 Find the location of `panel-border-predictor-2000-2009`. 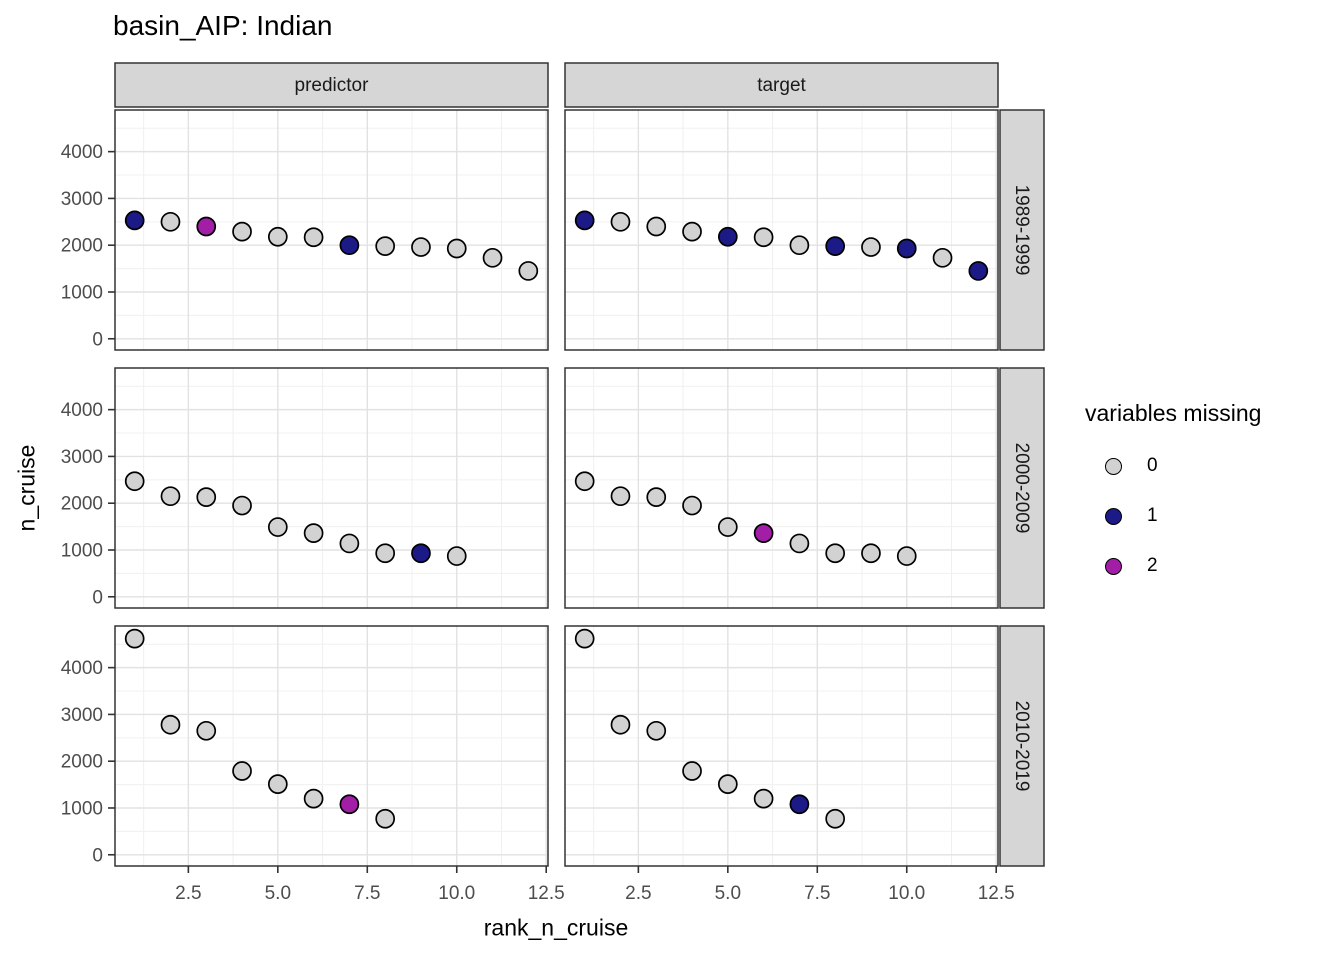

panel-border-predictor-2000-2009 is located at coordinates (331, 488).